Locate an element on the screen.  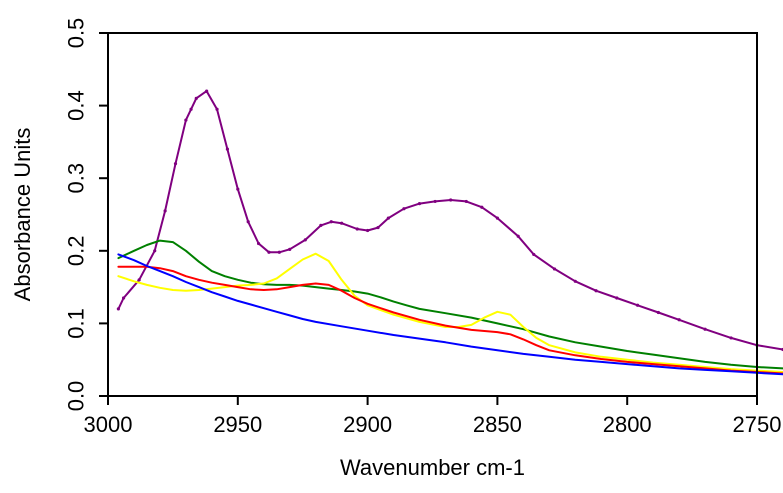
x-tick-label: 2750 is located at coordinates (757, 424).